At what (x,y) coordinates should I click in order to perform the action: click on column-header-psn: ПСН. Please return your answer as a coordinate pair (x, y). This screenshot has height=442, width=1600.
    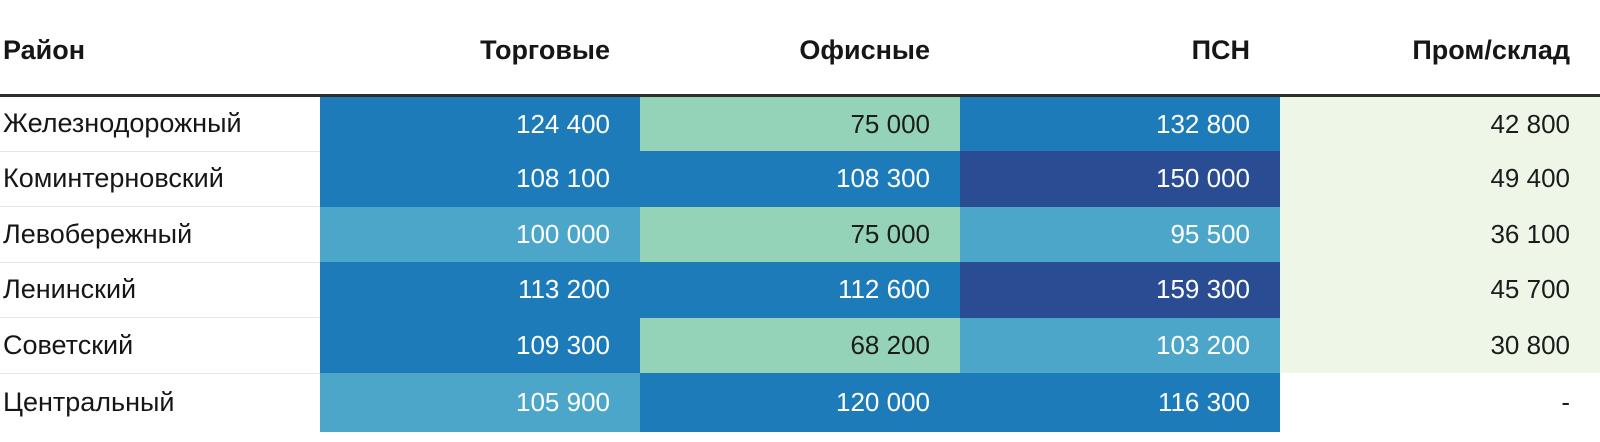
    Looking at the image, I should click on (1120, 48).